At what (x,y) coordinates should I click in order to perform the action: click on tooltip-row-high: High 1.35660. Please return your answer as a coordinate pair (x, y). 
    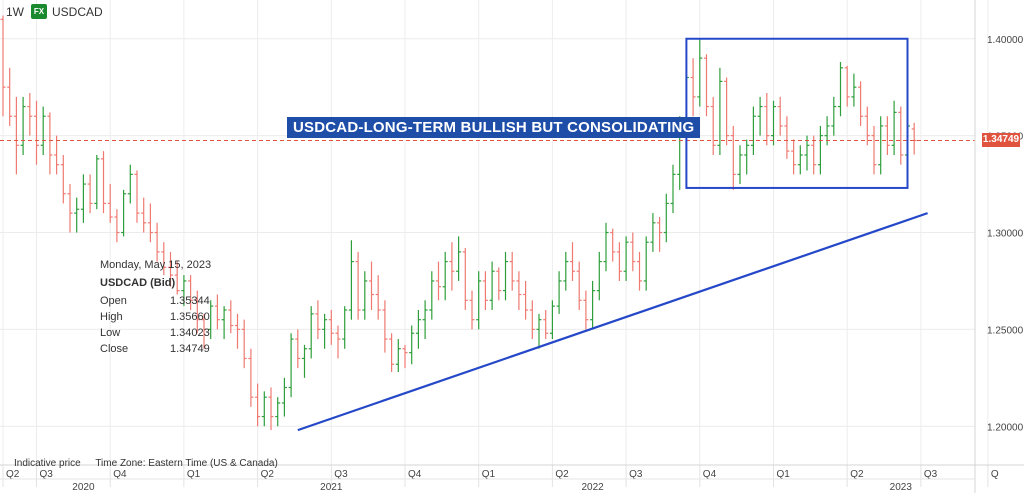
    Looking at the image, I should click on (160, 317).